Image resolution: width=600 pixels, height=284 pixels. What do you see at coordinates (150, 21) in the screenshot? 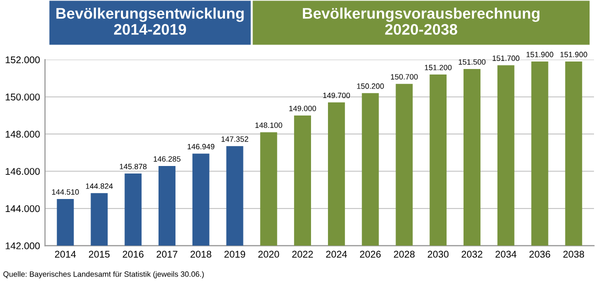
I see `text: Bevölkerungsentwicklung 2014-2019` at bounding box center [150, 21].